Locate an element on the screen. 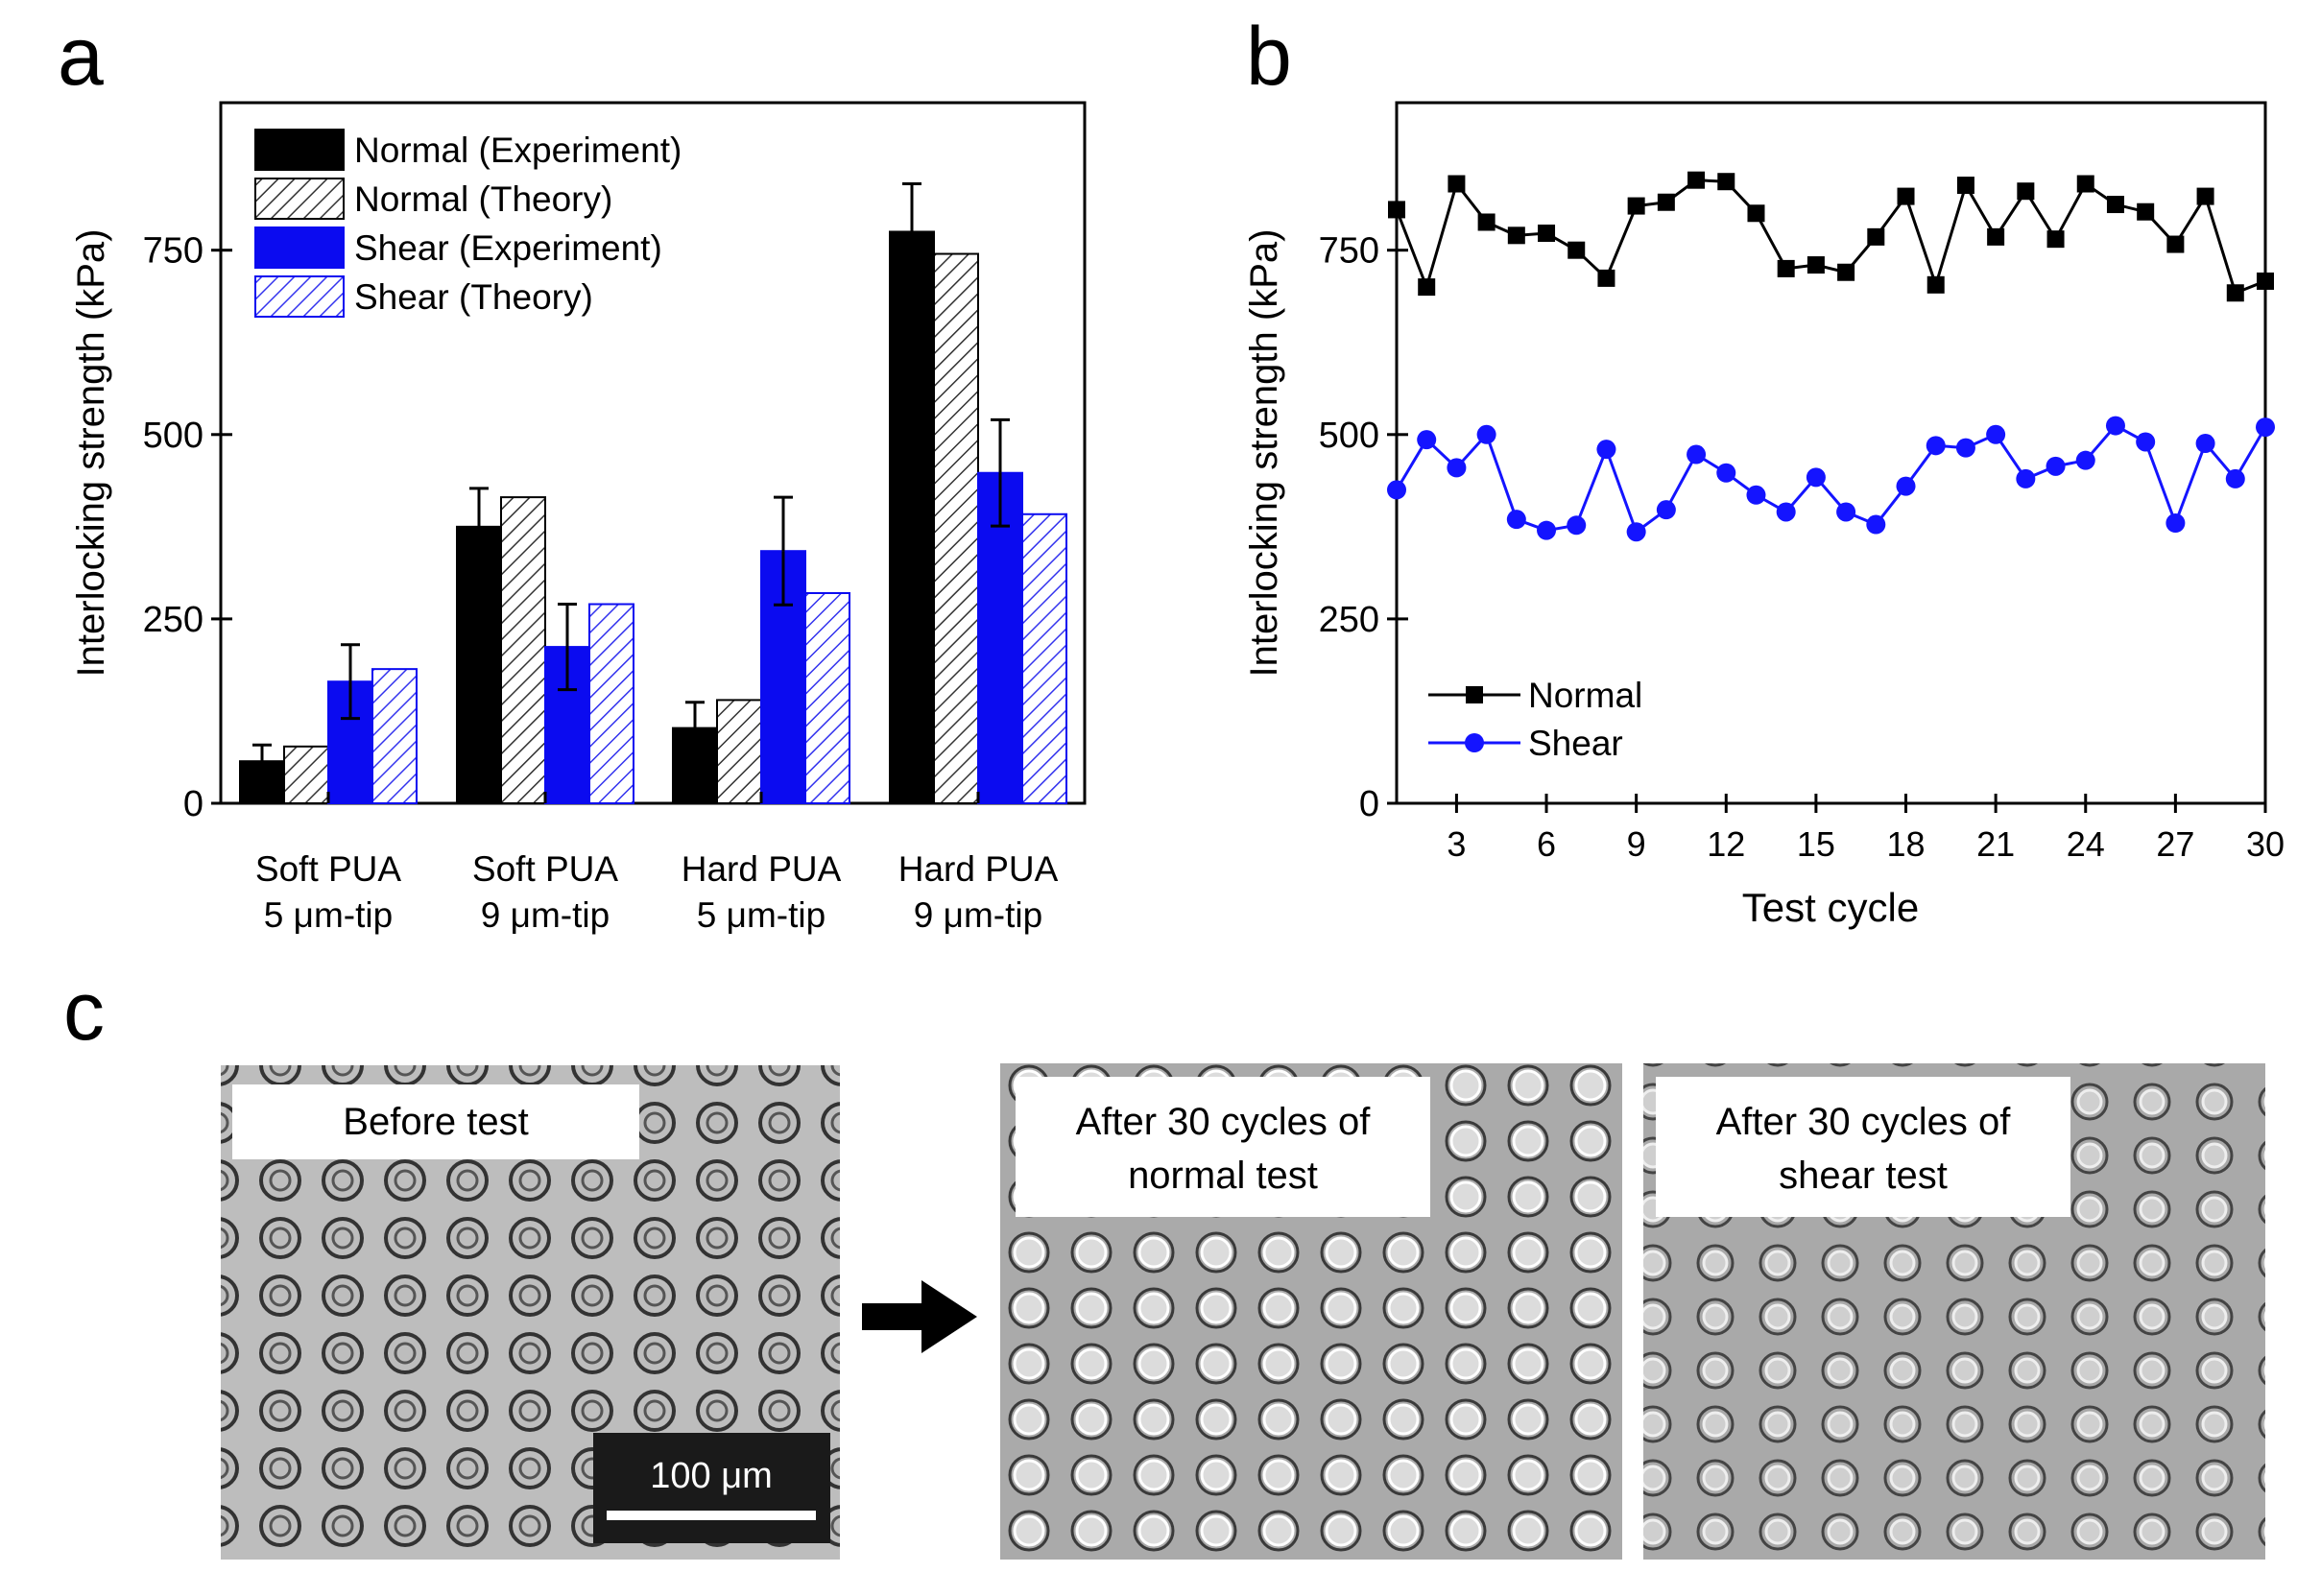 The image size is (2321, 1596). series-b is located at coordinates (1831, 356).